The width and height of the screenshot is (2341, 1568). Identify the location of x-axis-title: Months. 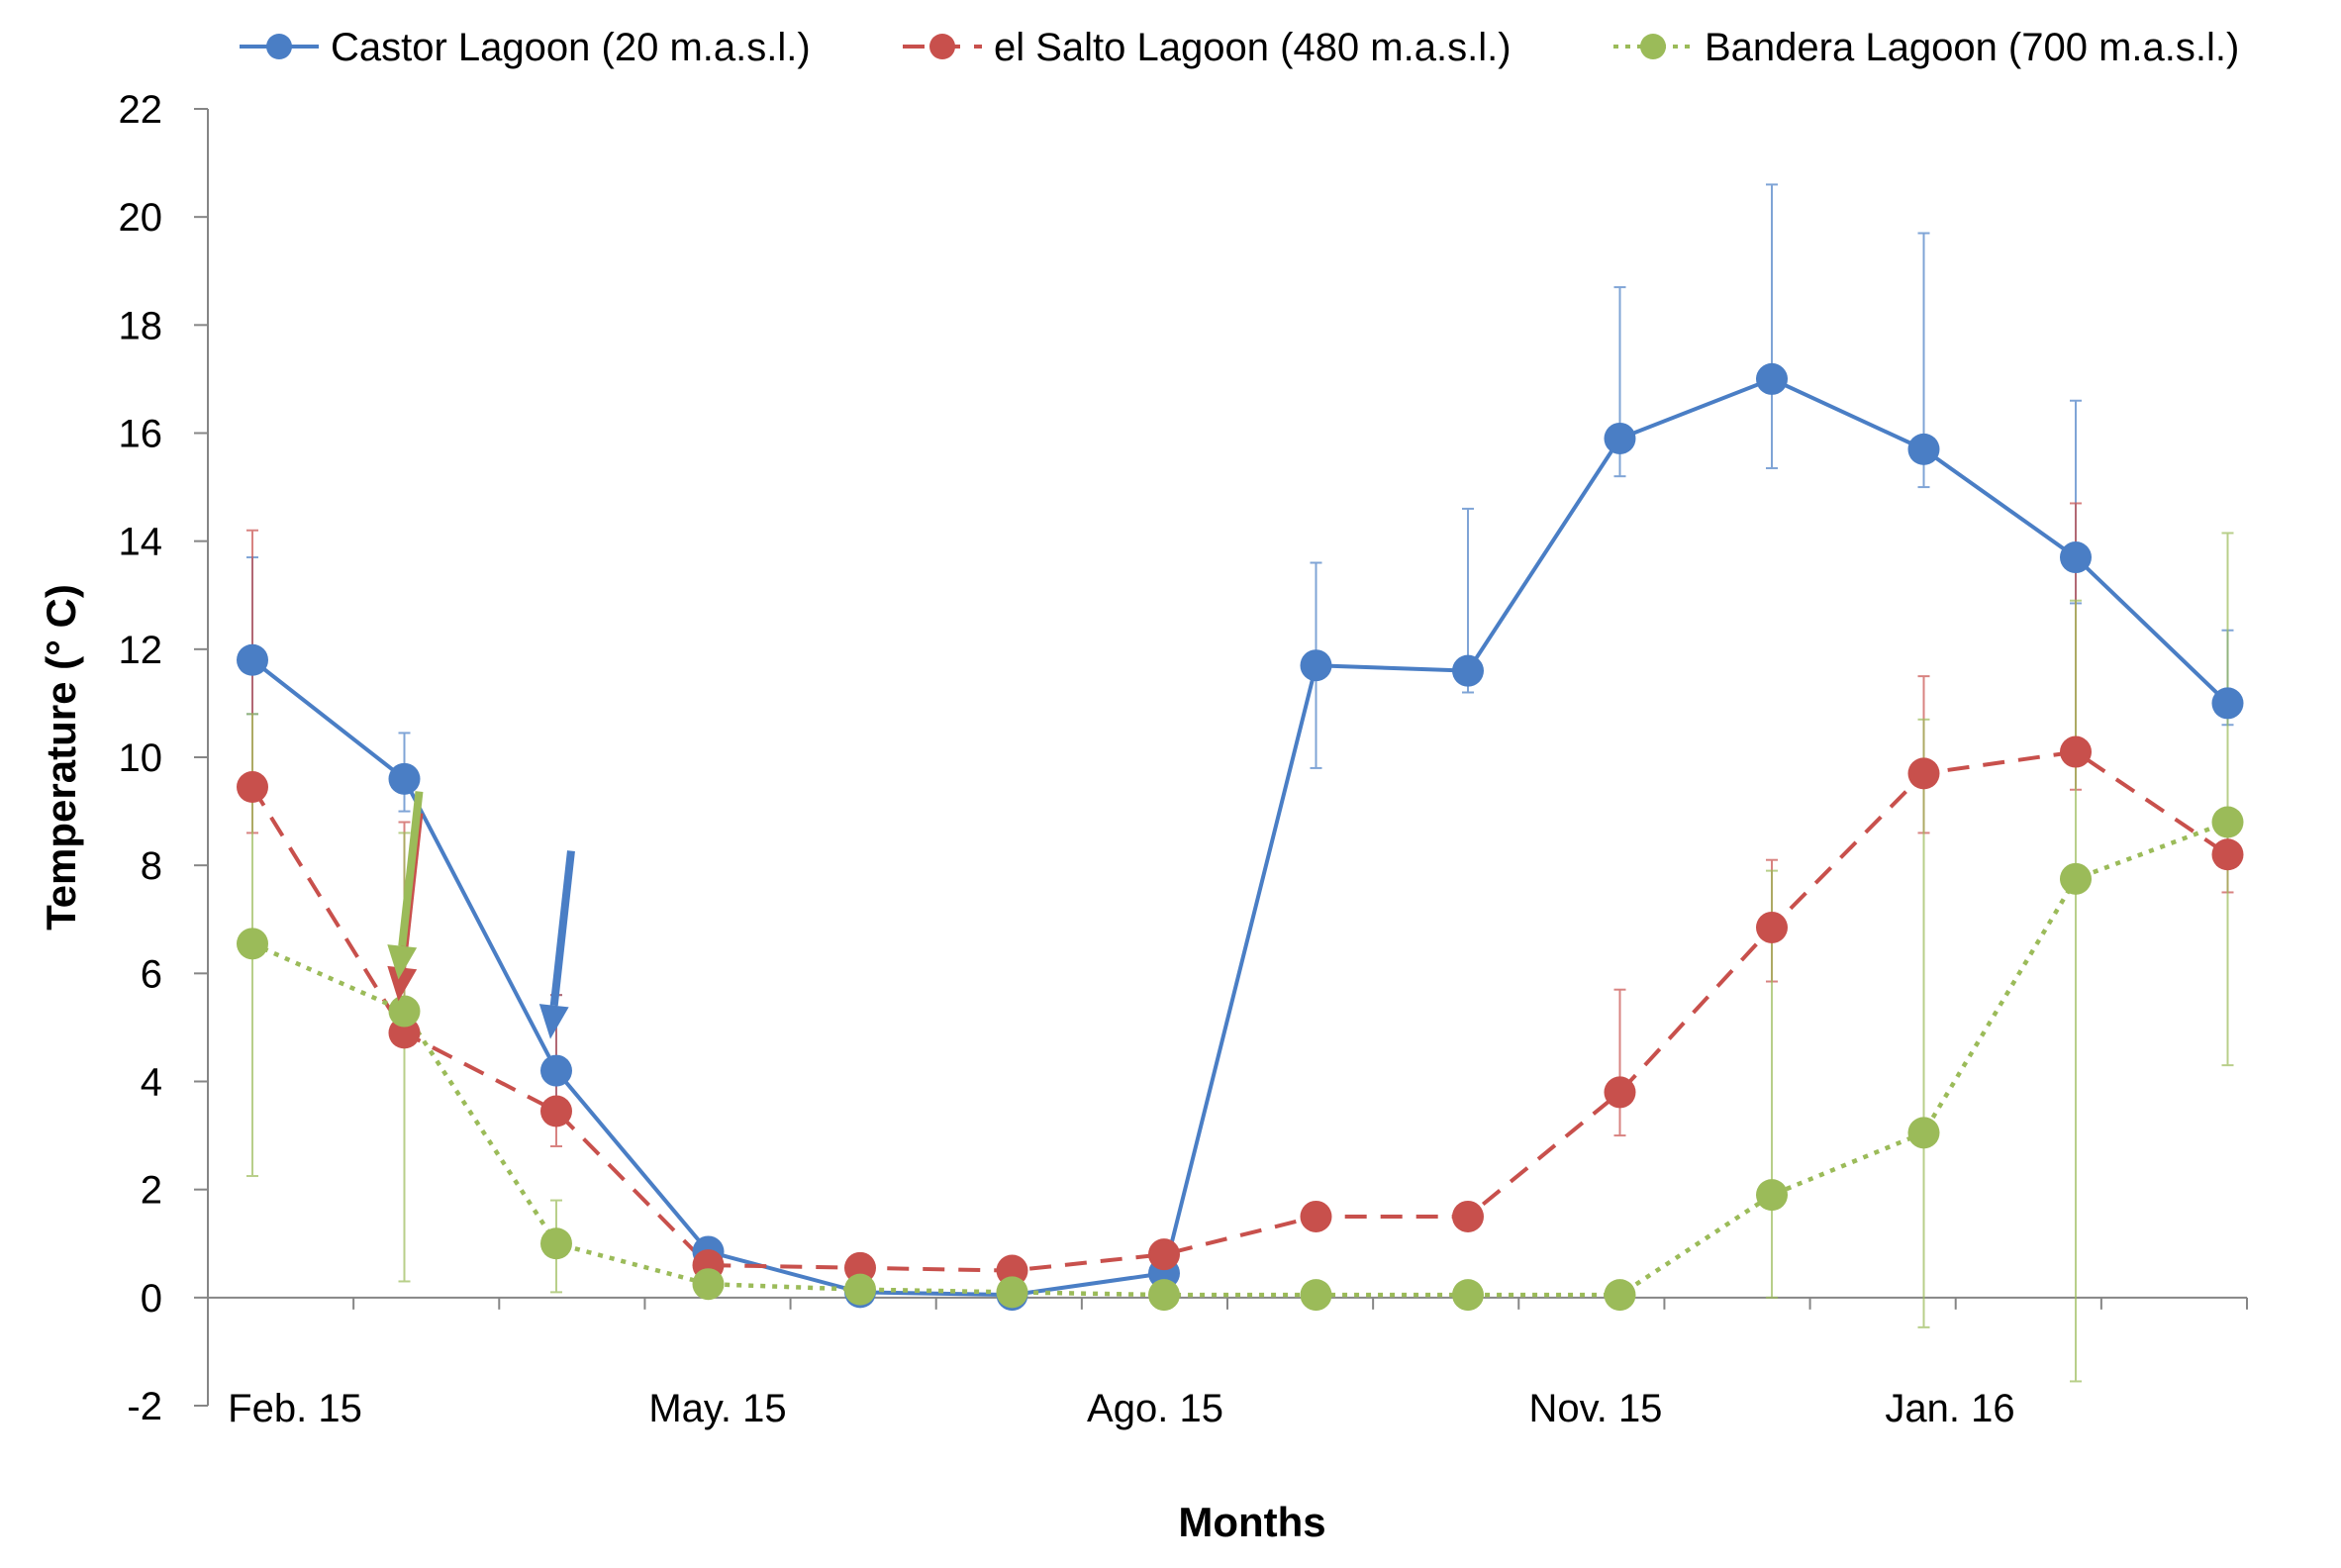
(1252, 1522).